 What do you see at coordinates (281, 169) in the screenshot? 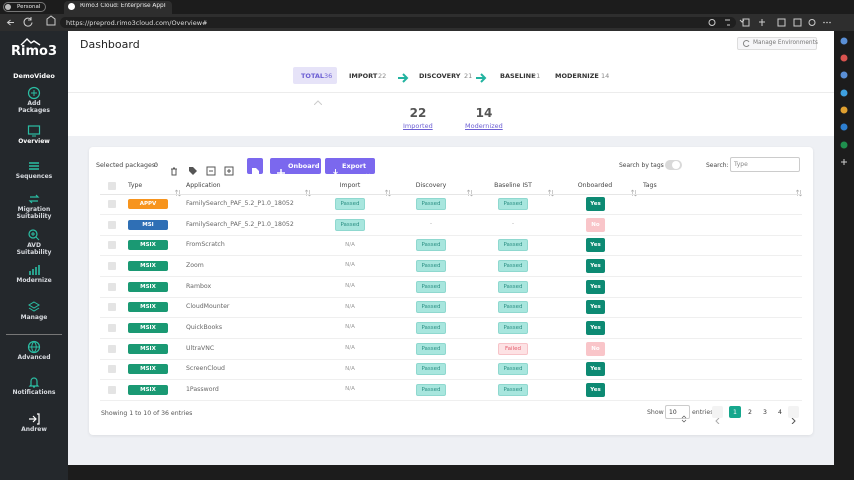
I see `onboard-icon` at bounding box center [281, 169].